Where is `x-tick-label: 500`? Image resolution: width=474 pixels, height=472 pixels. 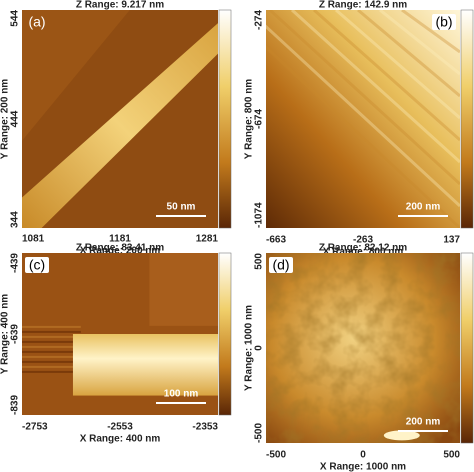
x-tick-label: 500 is located at coordinates (451, 455).